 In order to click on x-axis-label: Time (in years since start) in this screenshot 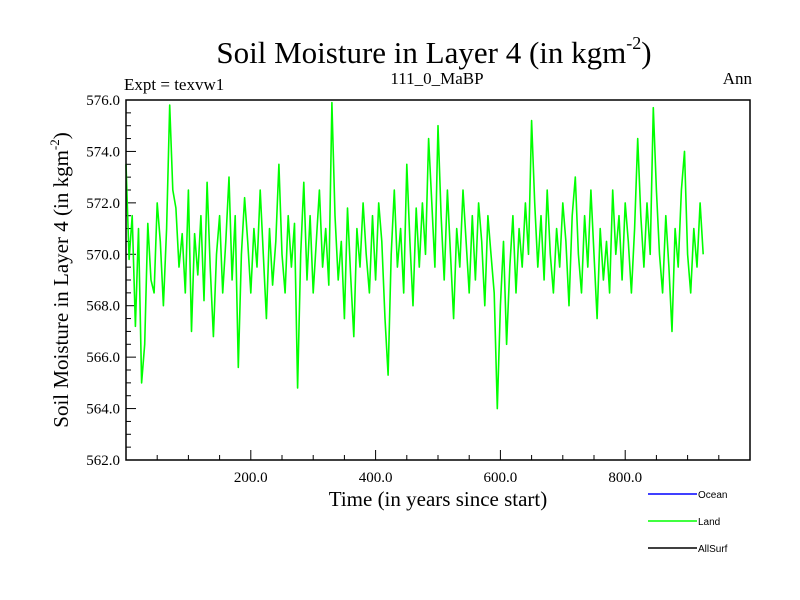, I will do `click(438, 499)`.